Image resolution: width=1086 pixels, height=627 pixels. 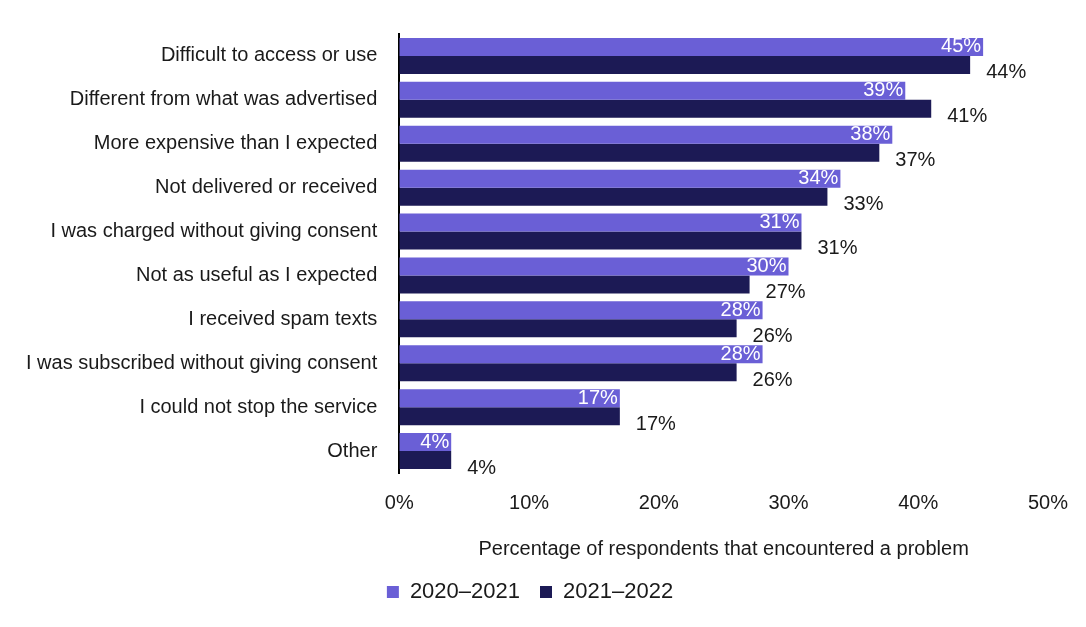 What do you see at coordinates (863, 203) in the screenshot?
I see `data-label: 33%` at bounding box center [863, 203].